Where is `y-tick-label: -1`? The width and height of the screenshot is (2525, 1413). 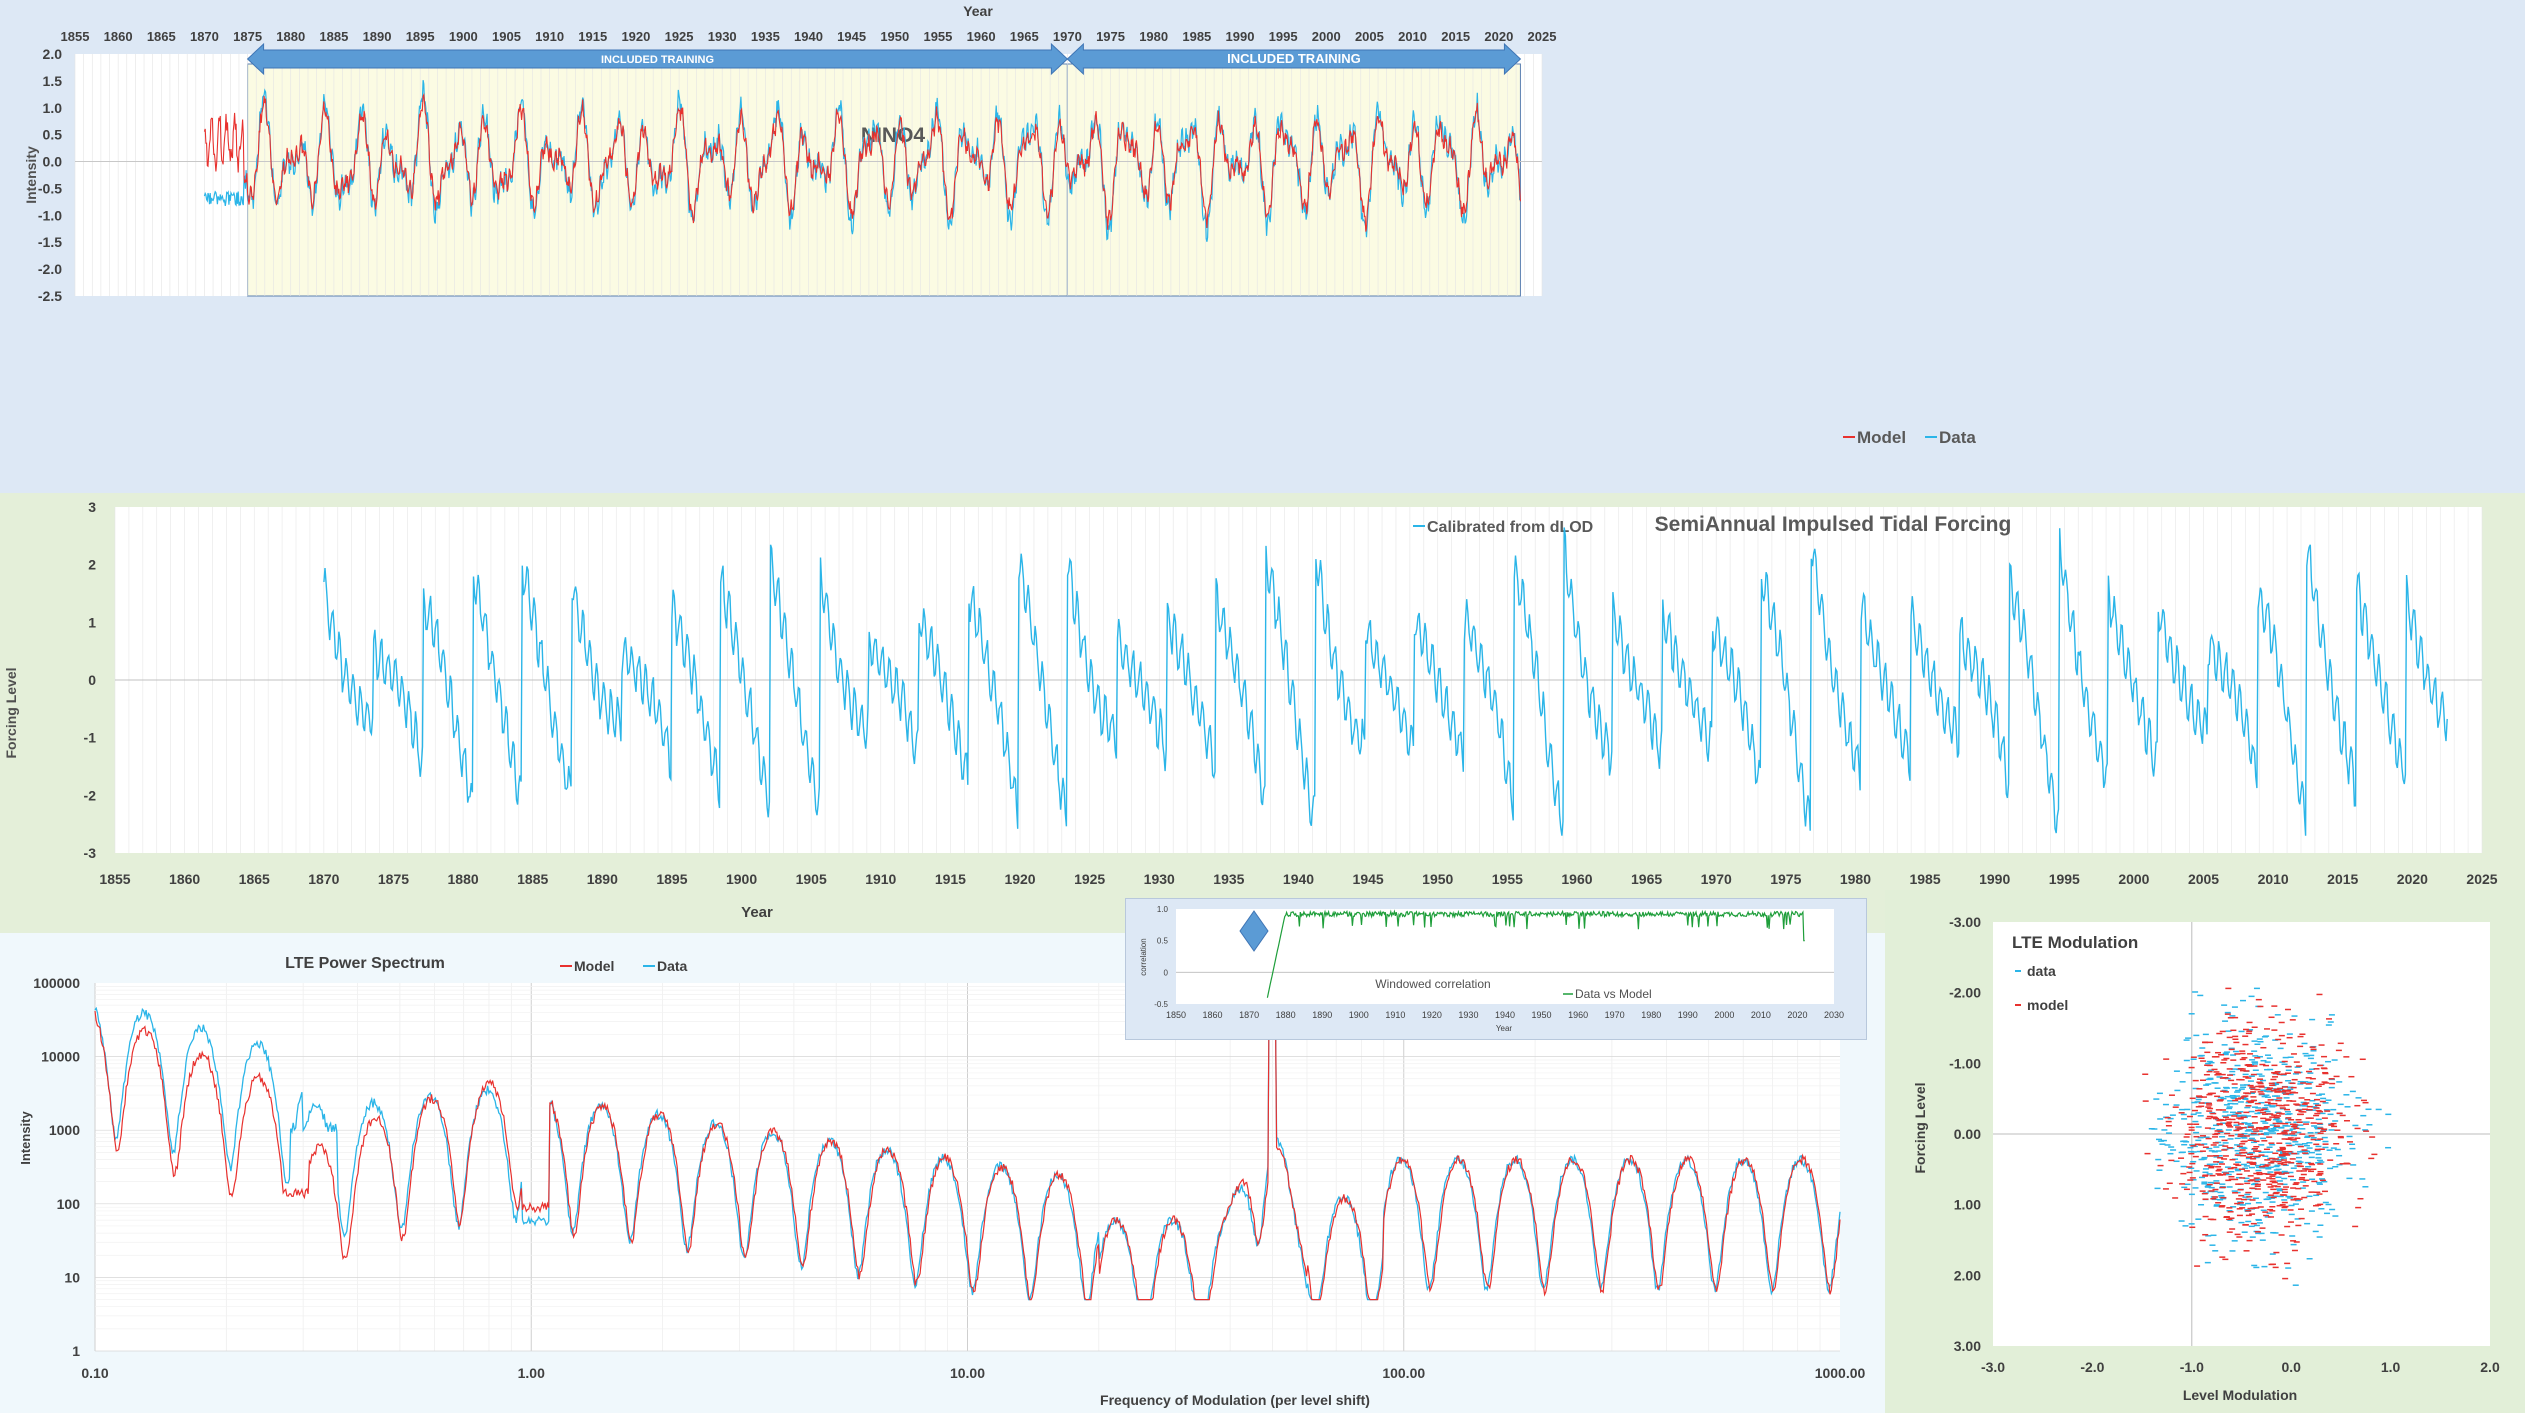 y-tick-label: -1 is located at coordinates (90, 738).